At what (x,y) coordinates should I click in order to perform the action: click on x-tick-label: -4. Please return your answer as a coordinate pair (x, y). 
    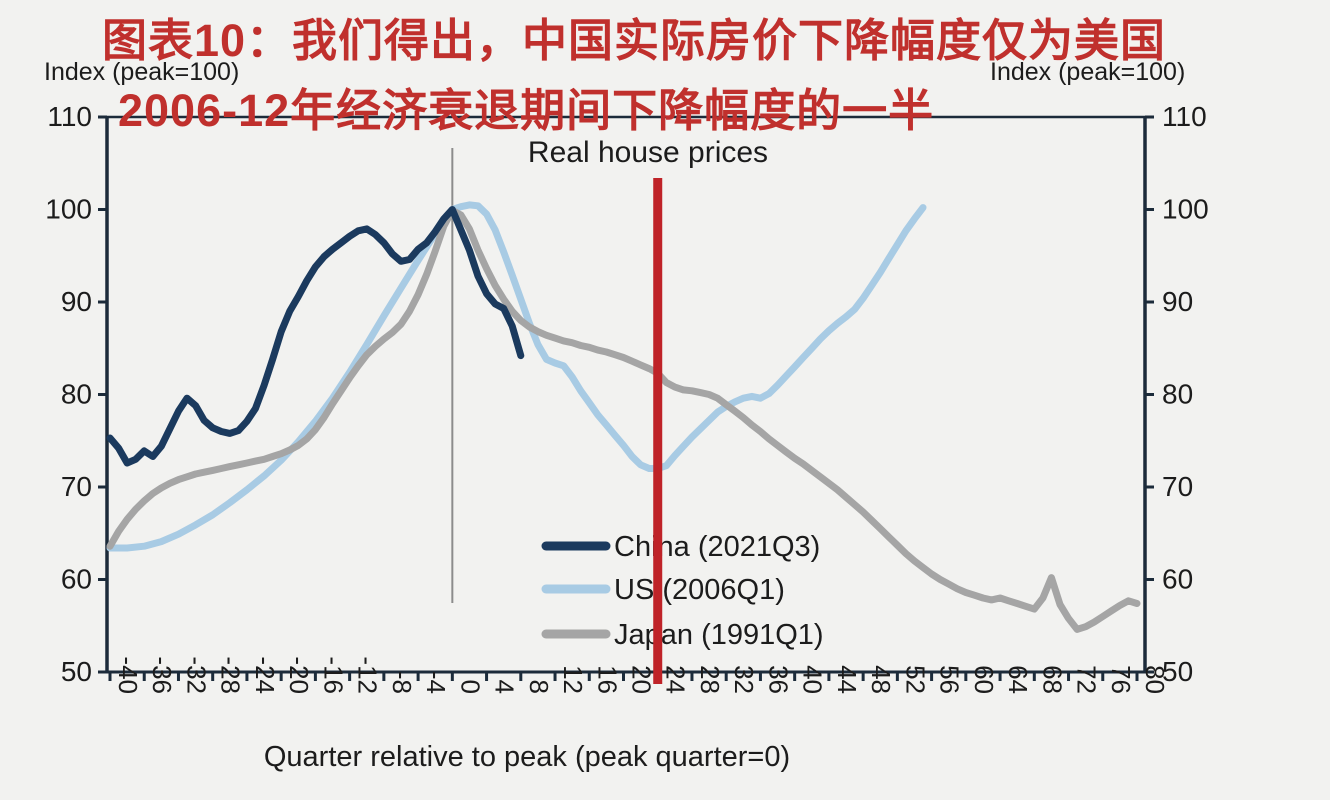
    Looking at the image, I should click on (436, 682).